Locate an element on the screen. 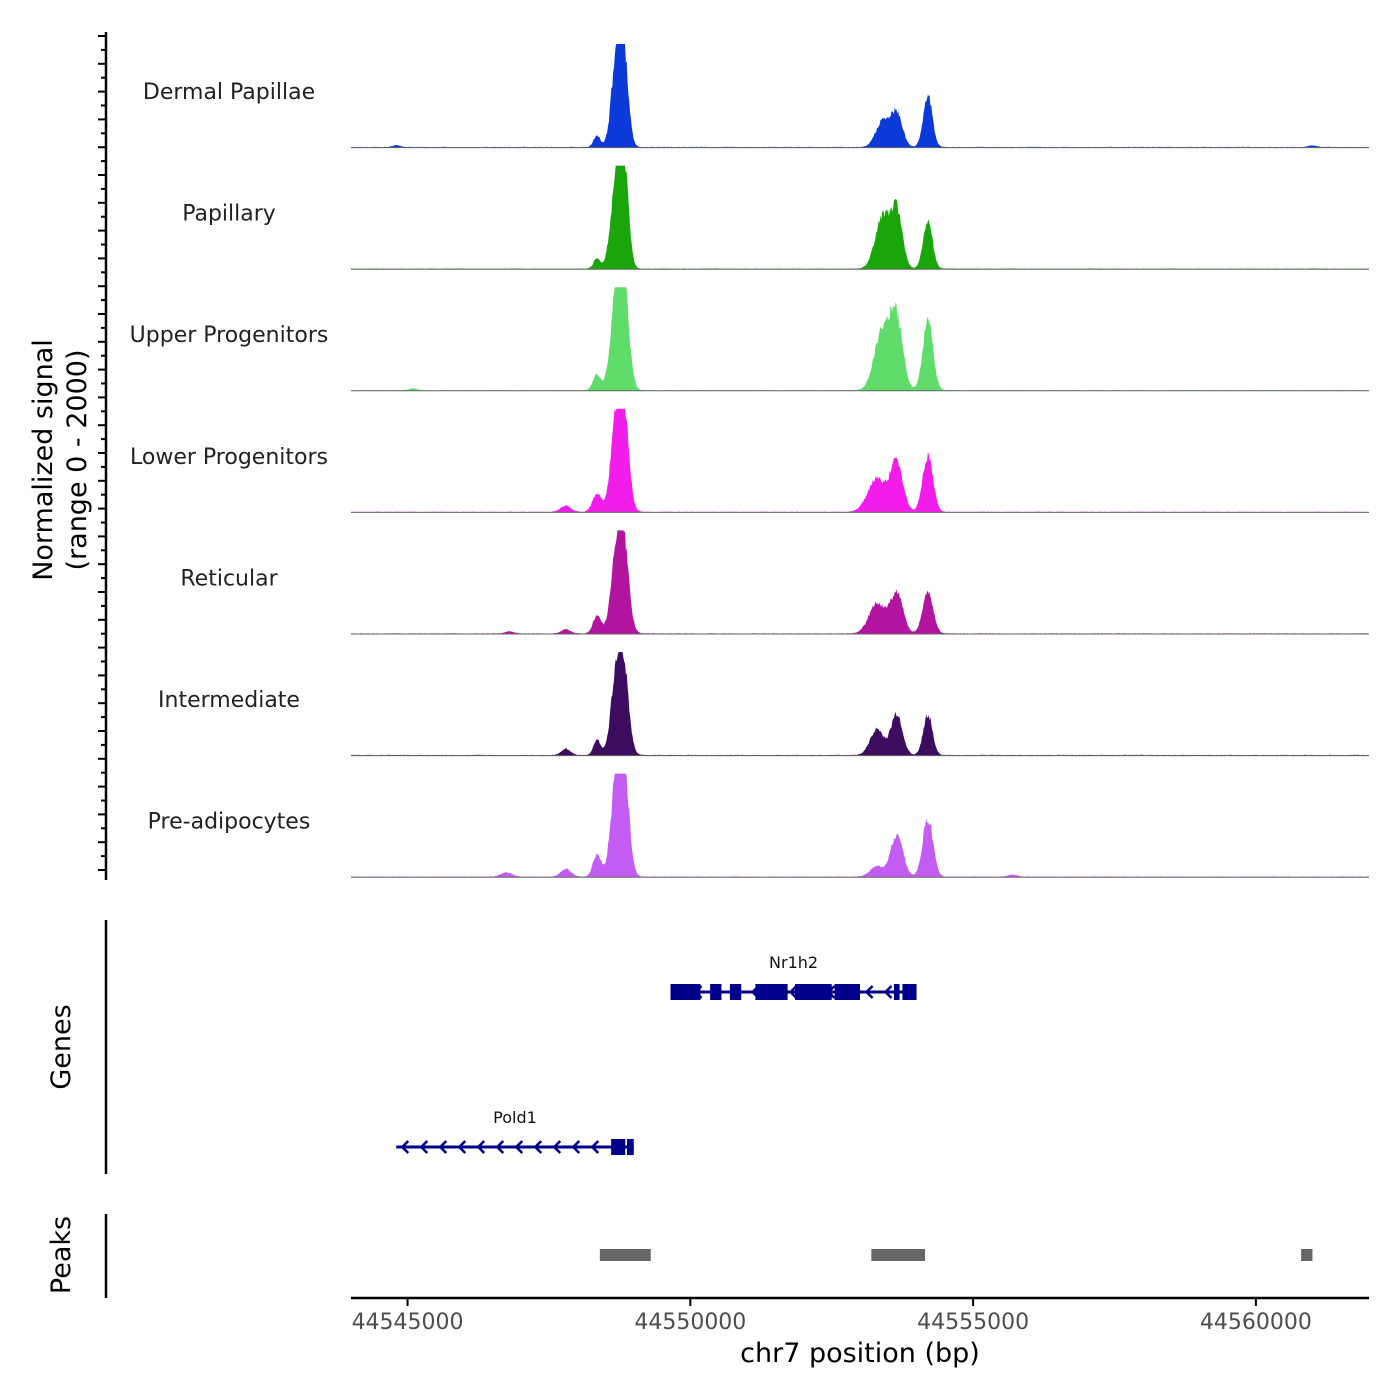  track-dermal-papillae: Dermal Papillae is located at coordinates (756, 96).